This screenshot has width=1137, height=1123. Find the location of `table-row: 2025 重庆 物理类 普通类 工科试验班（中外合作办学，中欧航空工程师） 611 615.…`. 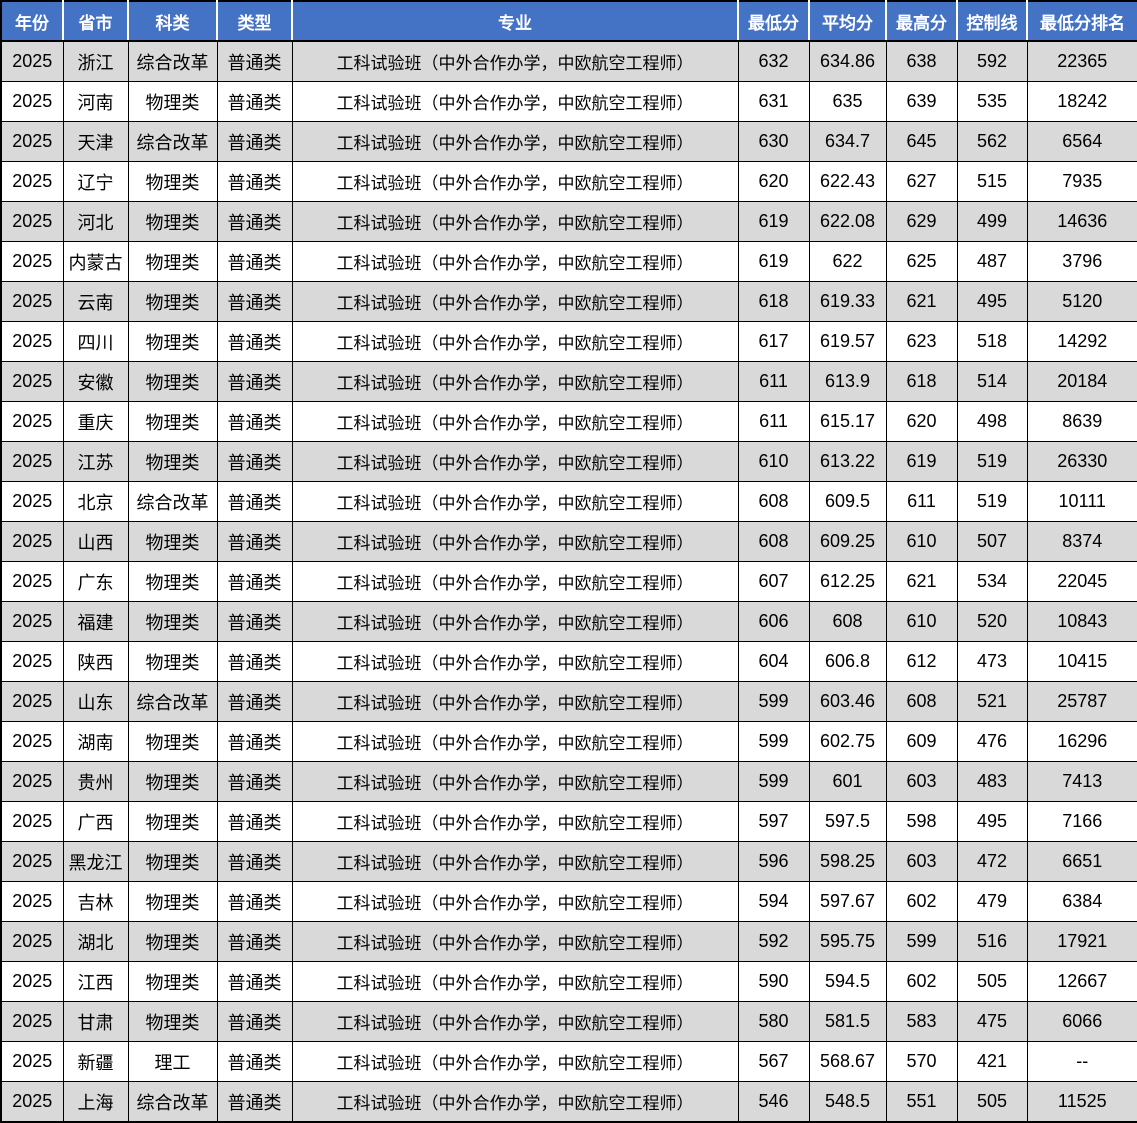

table-row: 2025 重庆 物理类 普通类 工科试验班（中外合作办学，中欧航空工程师） 611 615.… is located at coordinates (568, 421).